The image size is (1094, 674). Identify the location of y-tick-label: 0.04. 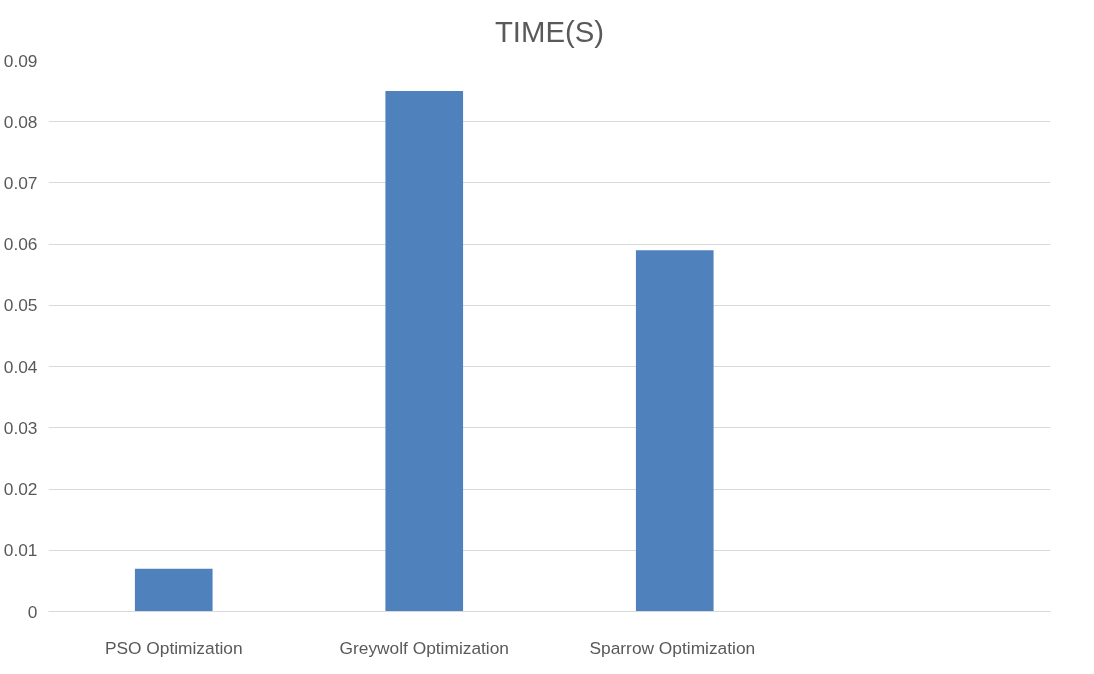
(20, 366).